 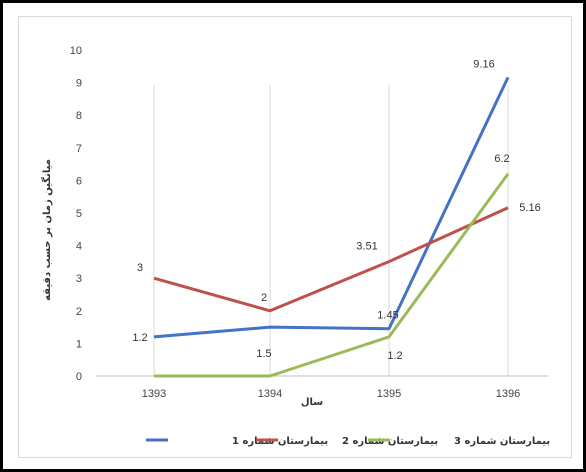 I want to click on x-tick-label: 1396, so click(x=508, y=394).